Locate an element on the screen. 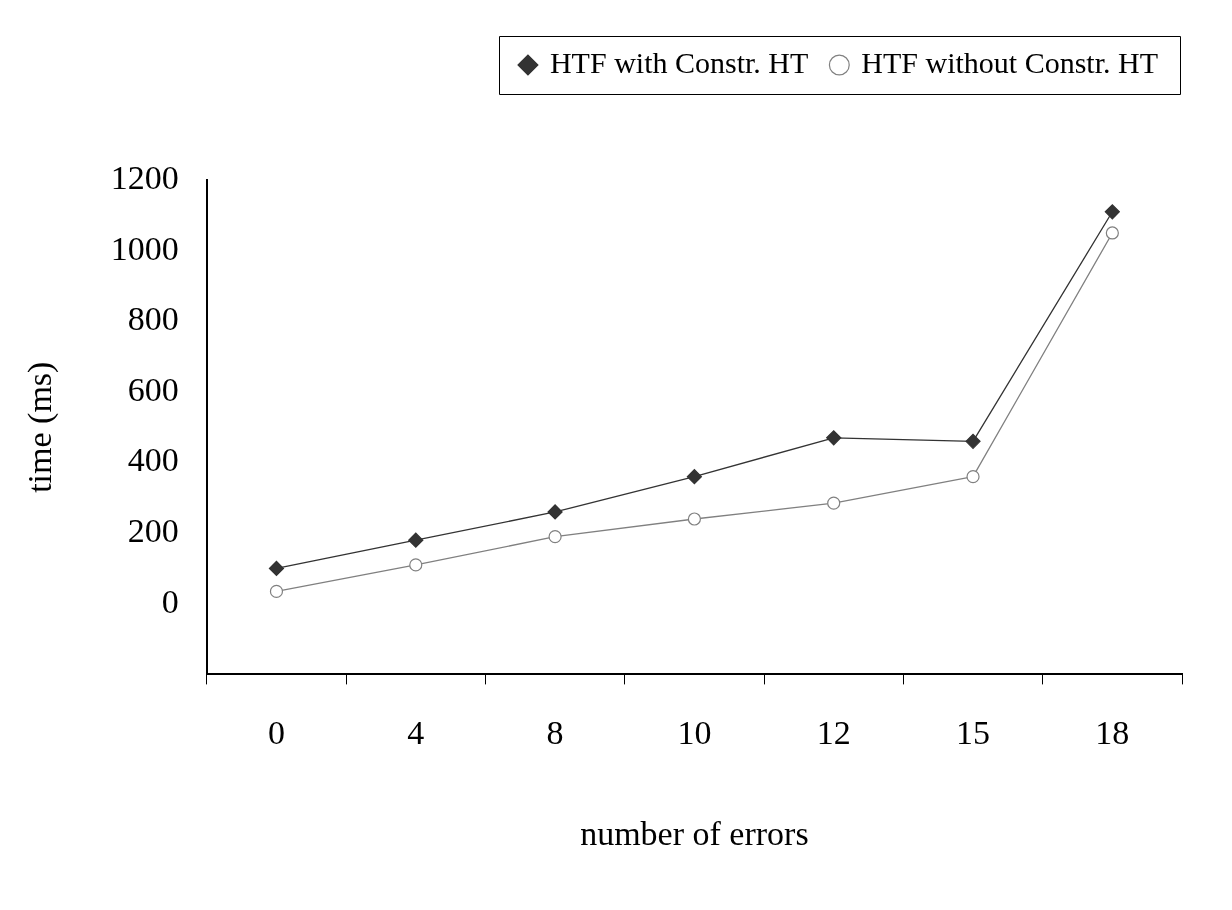  y-tick-label: 0 is located at coordinates (170, 601).